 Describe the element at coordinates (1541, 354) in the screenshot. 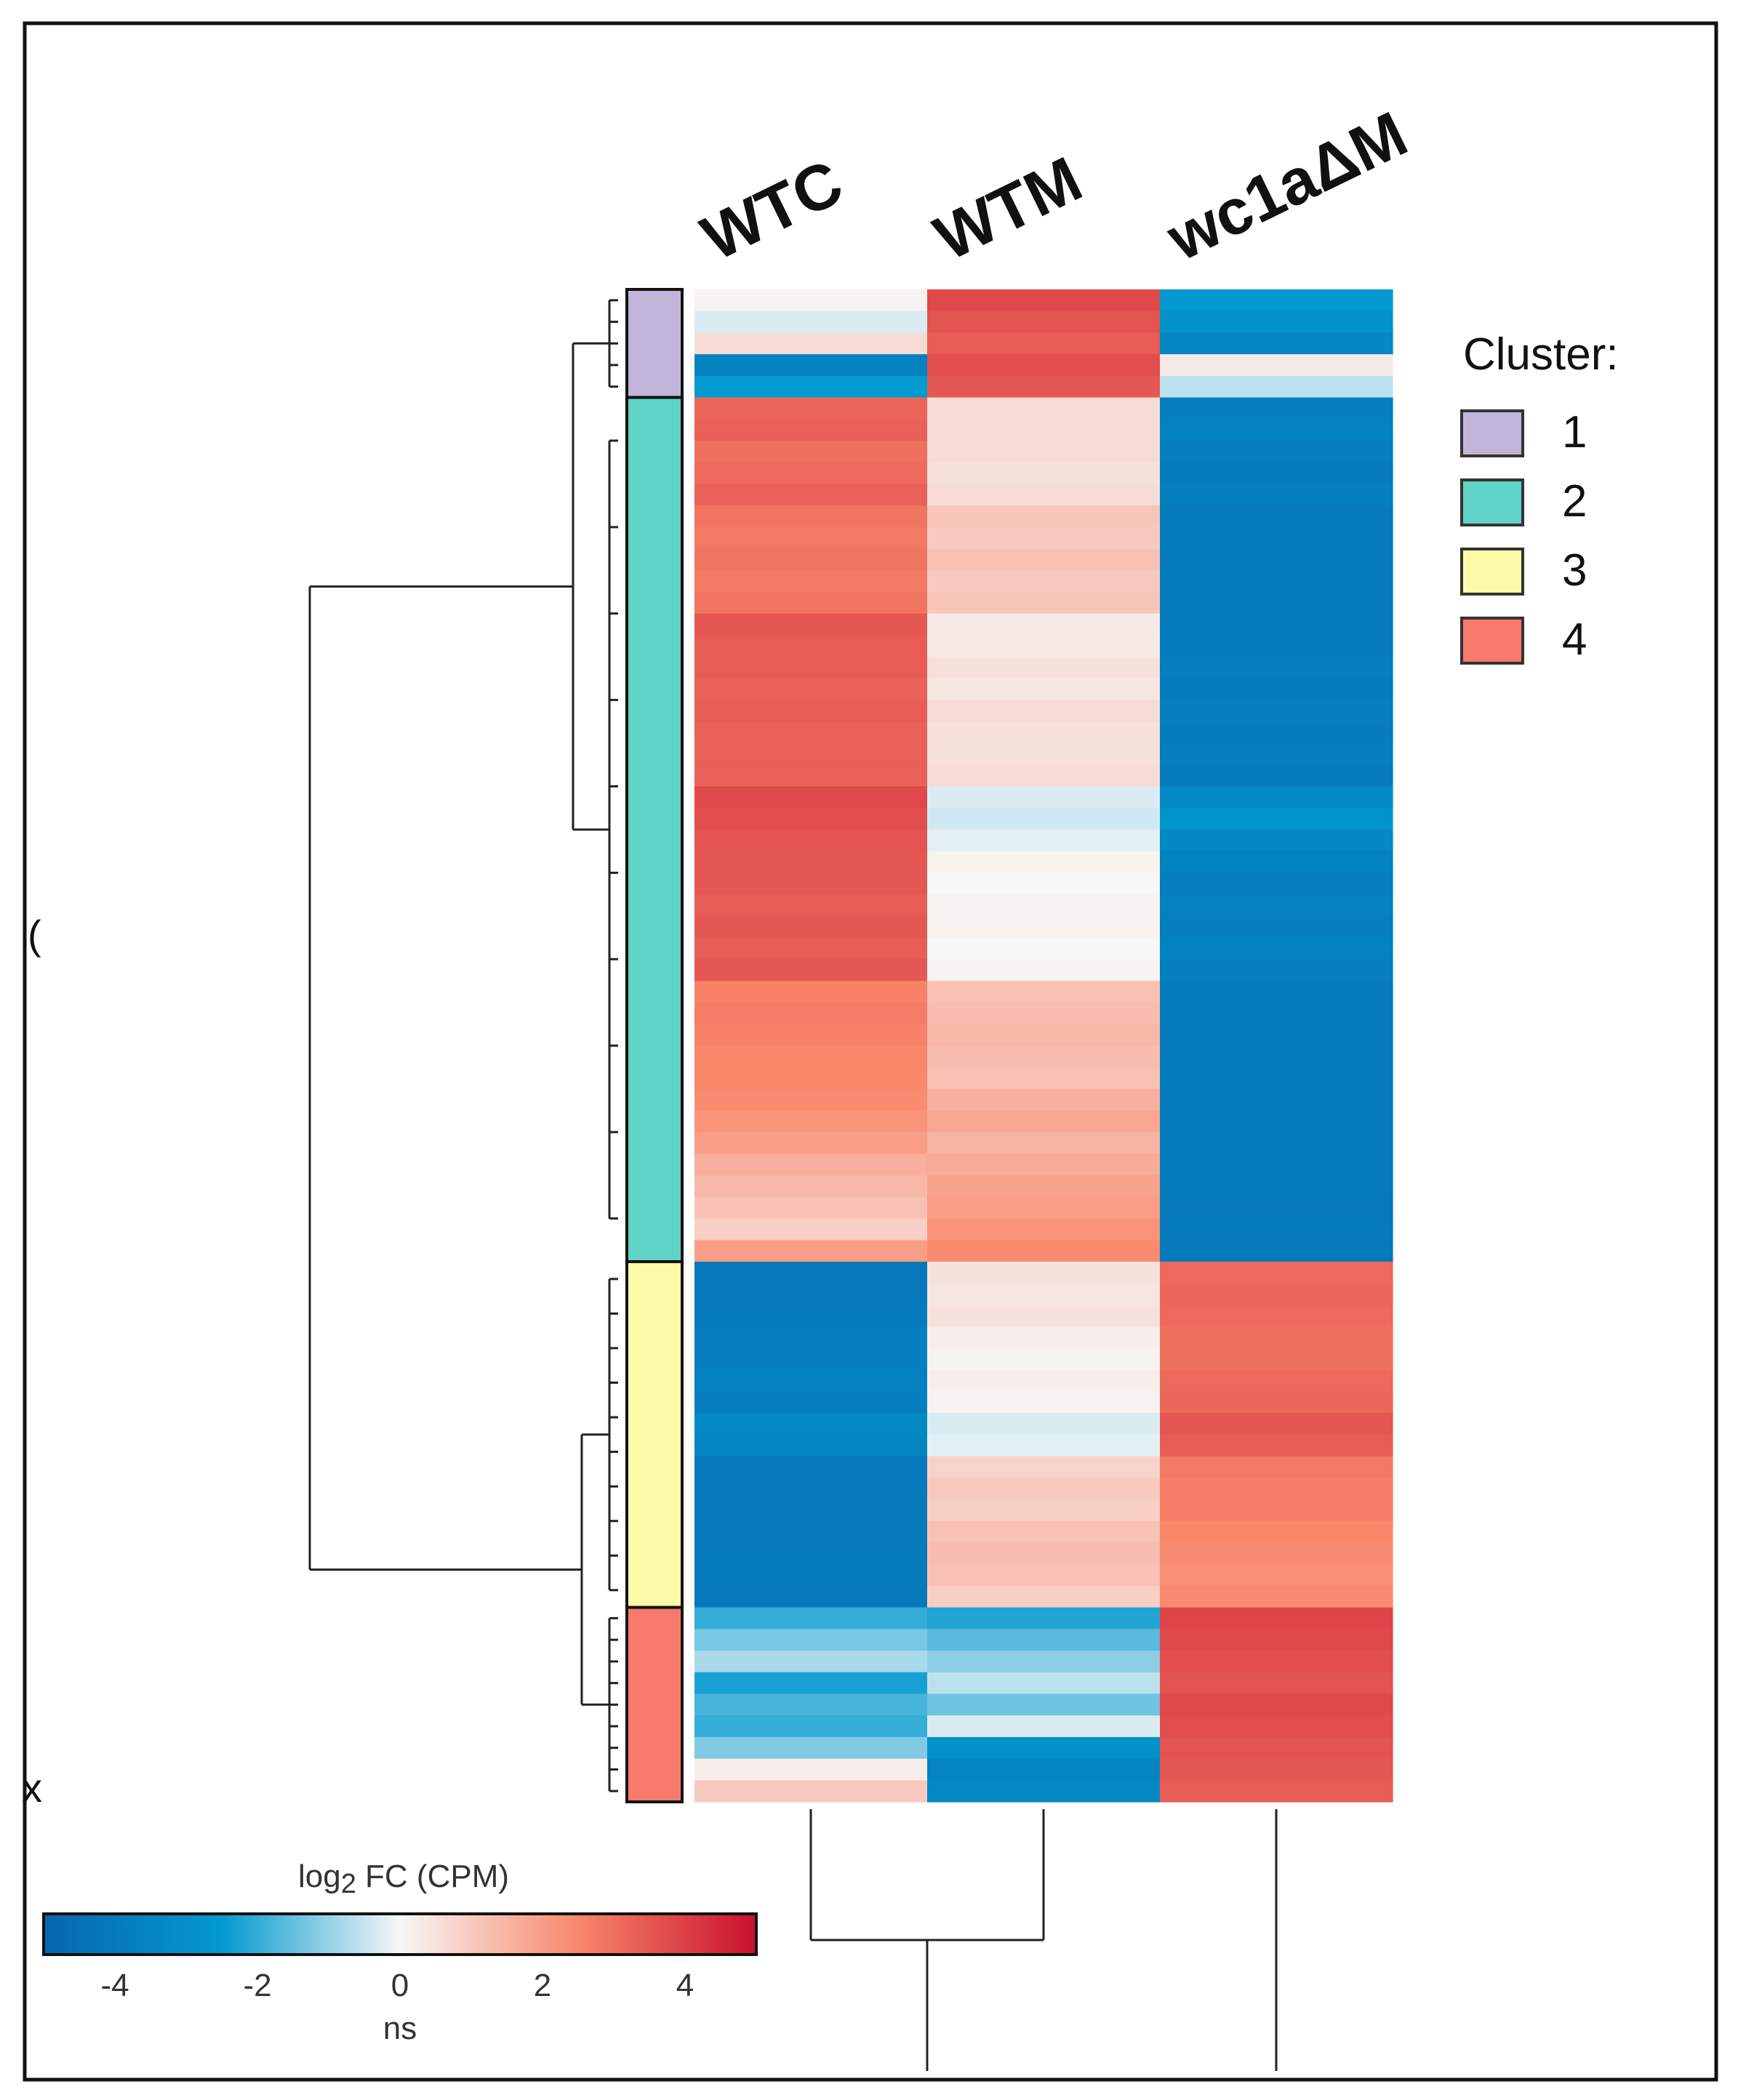

I see `legend-title: Cluster:` at that location.